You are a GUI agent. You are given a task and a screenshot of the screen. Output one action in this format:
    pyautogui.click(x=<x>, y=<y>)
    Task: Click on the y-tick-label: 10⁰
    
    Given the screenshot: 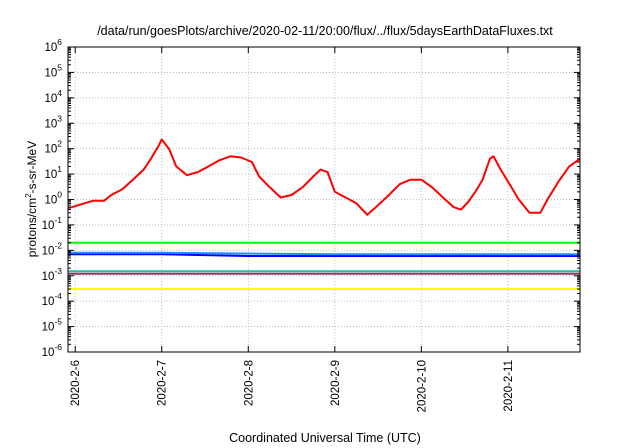 What is the action you would take?
    pyautogui.click(x=53, y=198)
    